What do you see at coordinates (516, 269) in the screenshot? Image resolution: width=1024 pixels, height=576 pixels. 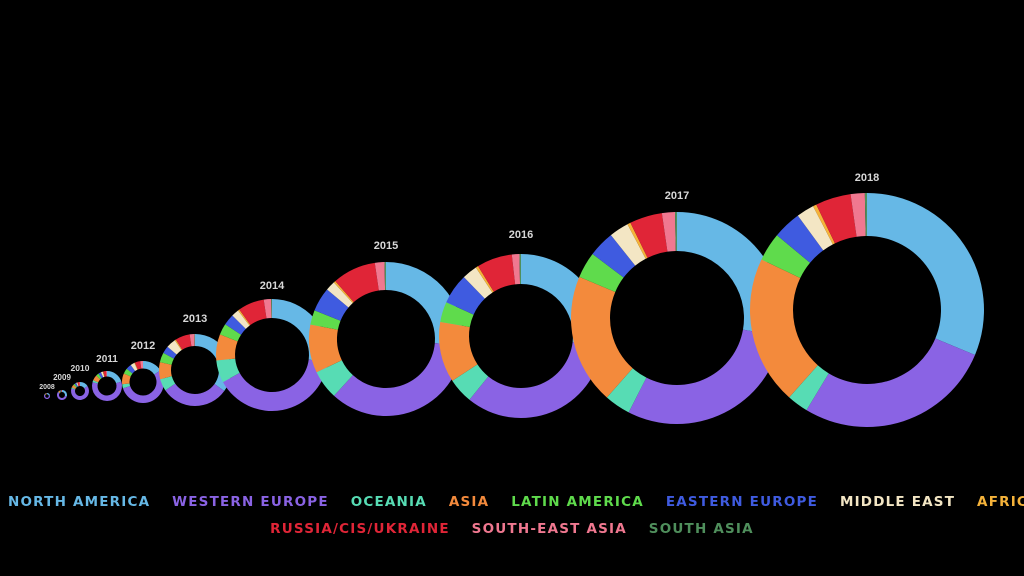 I see `slice-2016-south-east-asia` at bounding box center [516, 269].